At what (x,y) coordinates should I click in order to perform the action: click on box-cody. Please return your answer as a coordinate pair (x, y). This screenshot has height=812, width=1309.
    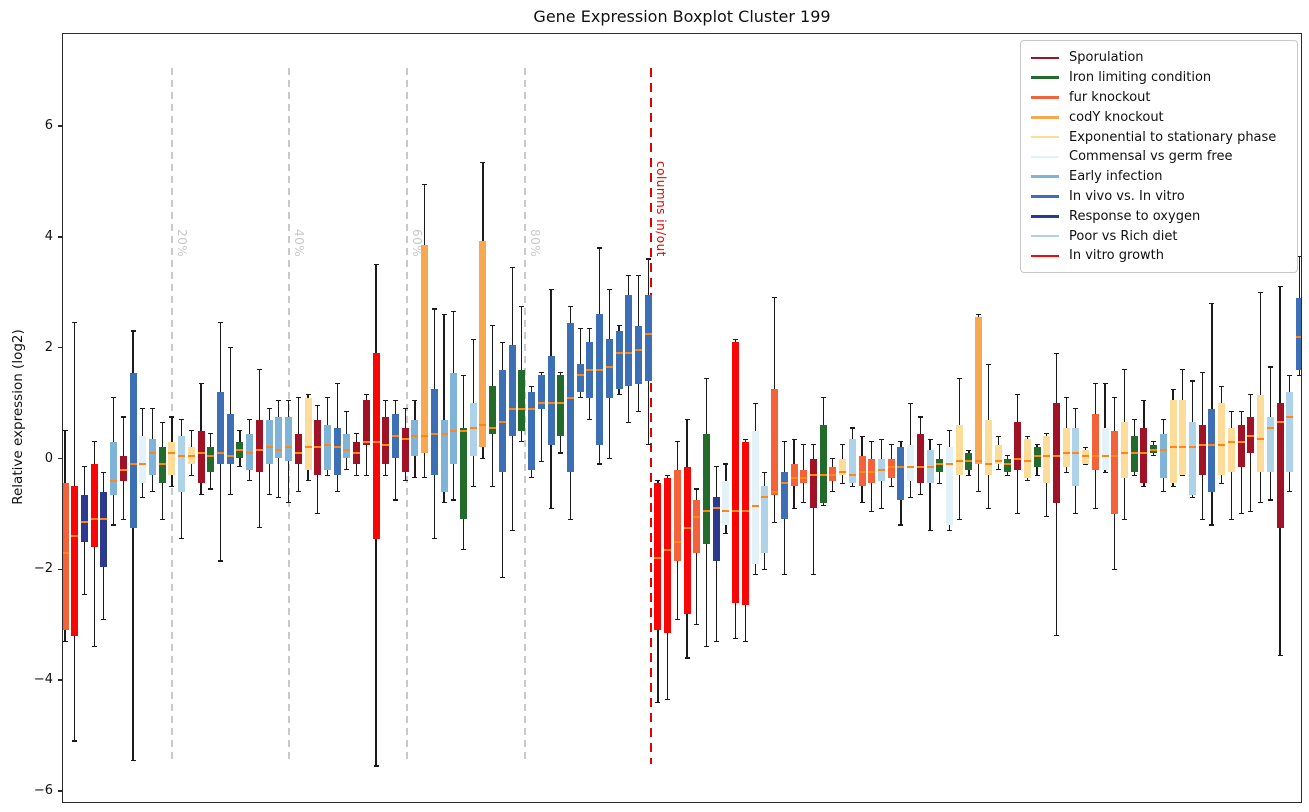
    Looking at the image, I should click on (483, 344).